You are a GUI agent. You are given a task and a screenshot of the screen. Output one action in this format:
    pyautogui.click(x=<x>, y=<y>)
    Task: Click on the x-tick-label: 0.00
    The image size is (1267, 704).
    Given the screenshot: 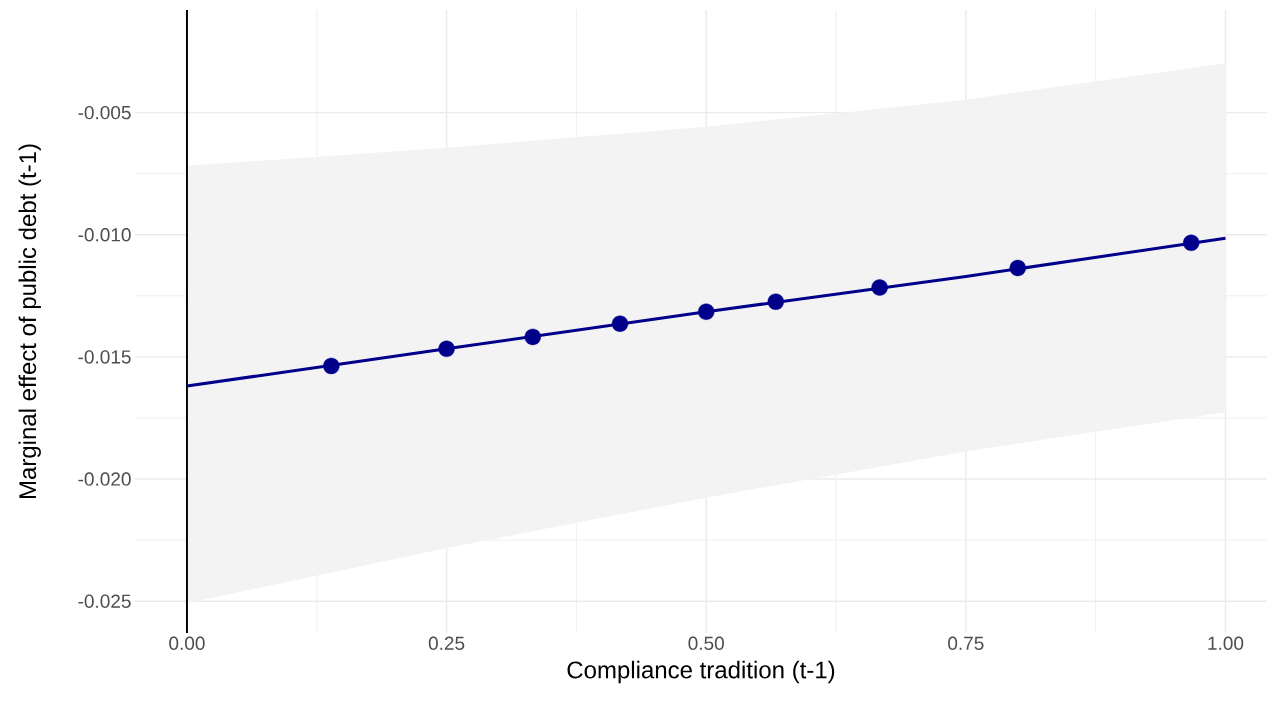 What is the action you would take?
    pyautogui.click(x=187, y=643)
    